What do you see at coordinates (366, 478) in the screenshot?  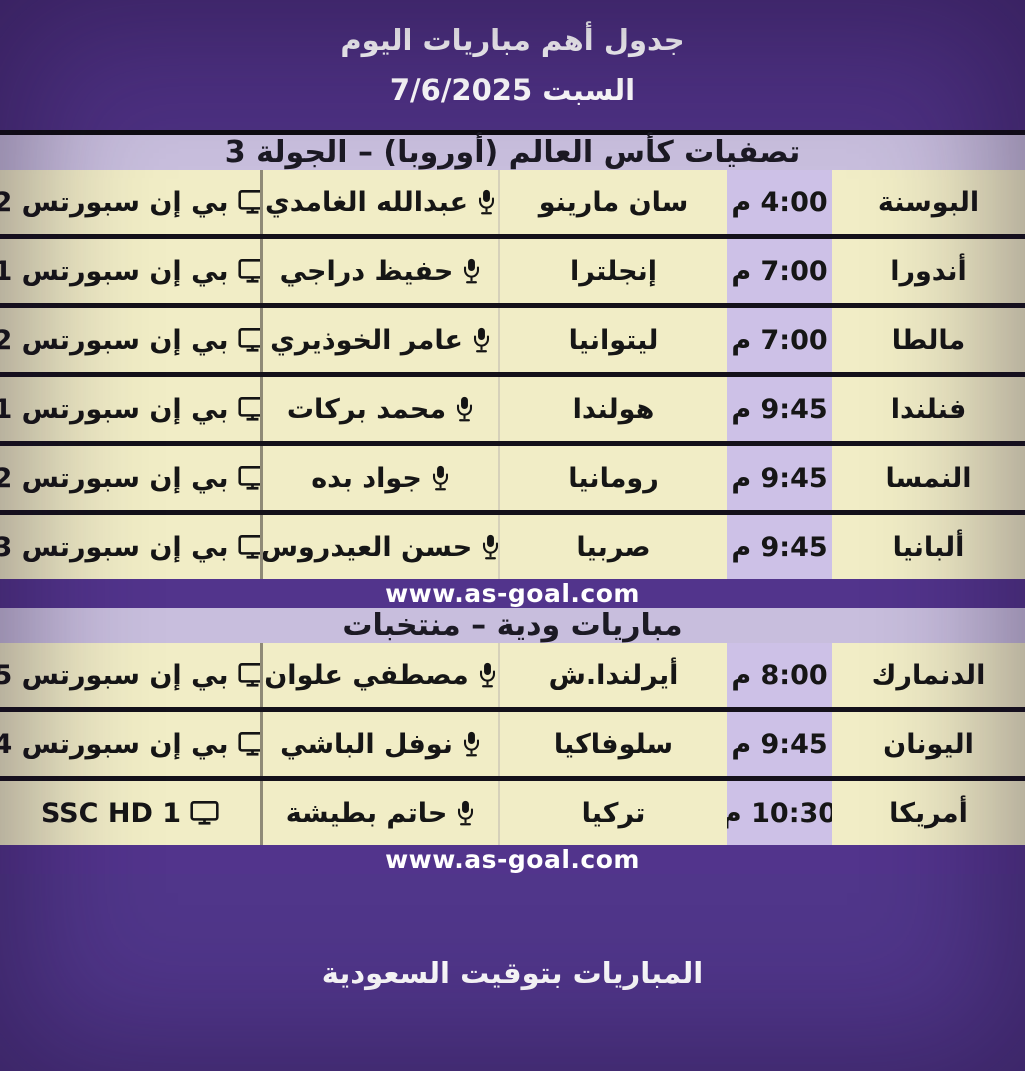 I see `commentator-name: جواد بده` at bounding box center [366, 478].